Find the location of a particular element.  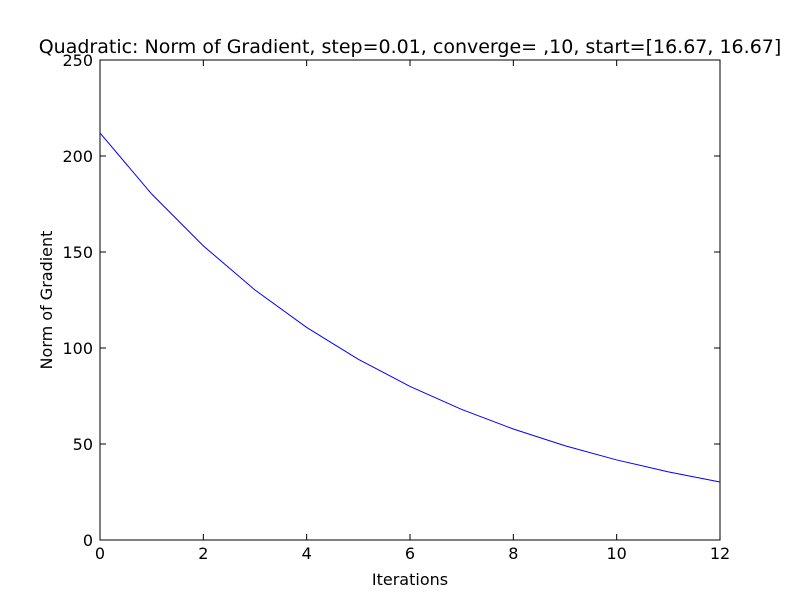

x-axis-label: Iterations is located at coordinates (410, 579).